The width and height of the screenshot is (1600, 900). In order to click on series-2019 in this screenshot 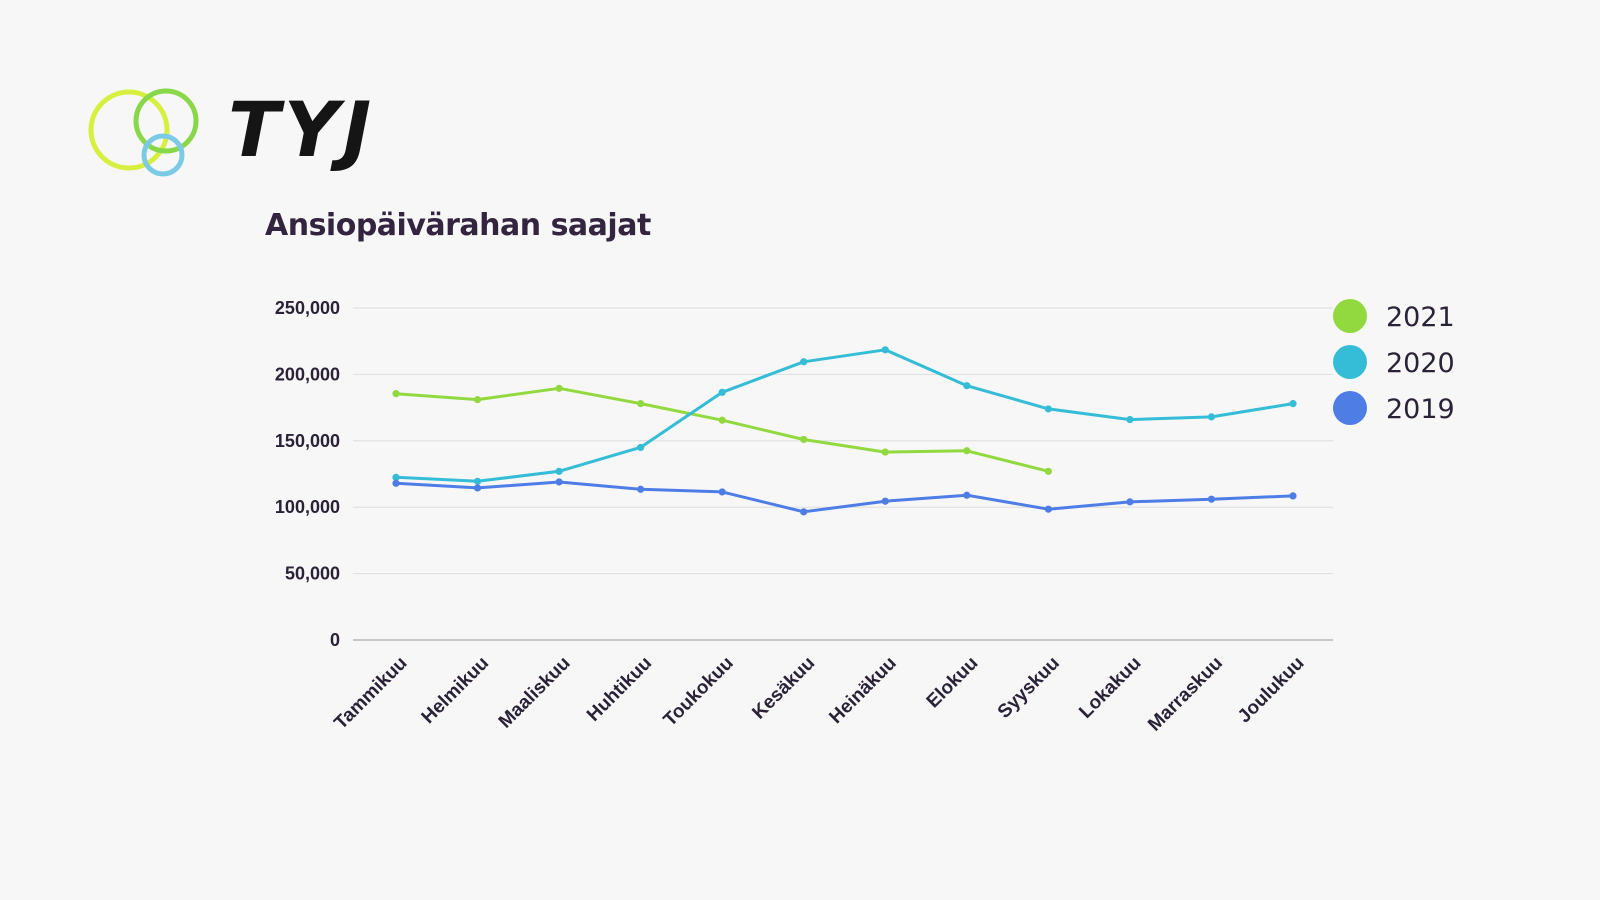, I will do `click(844, 497)`.